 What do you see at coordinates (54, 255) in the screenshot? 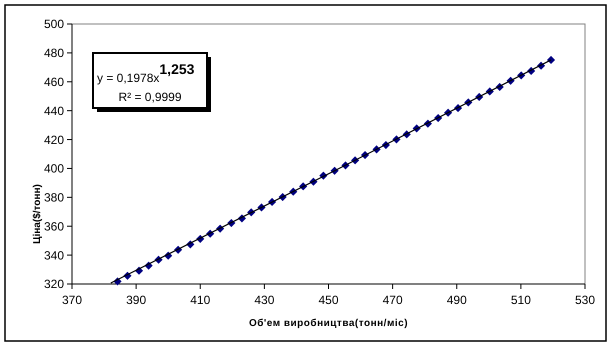
I see `y-tick-label: 340` at bounding box center [54, 255].